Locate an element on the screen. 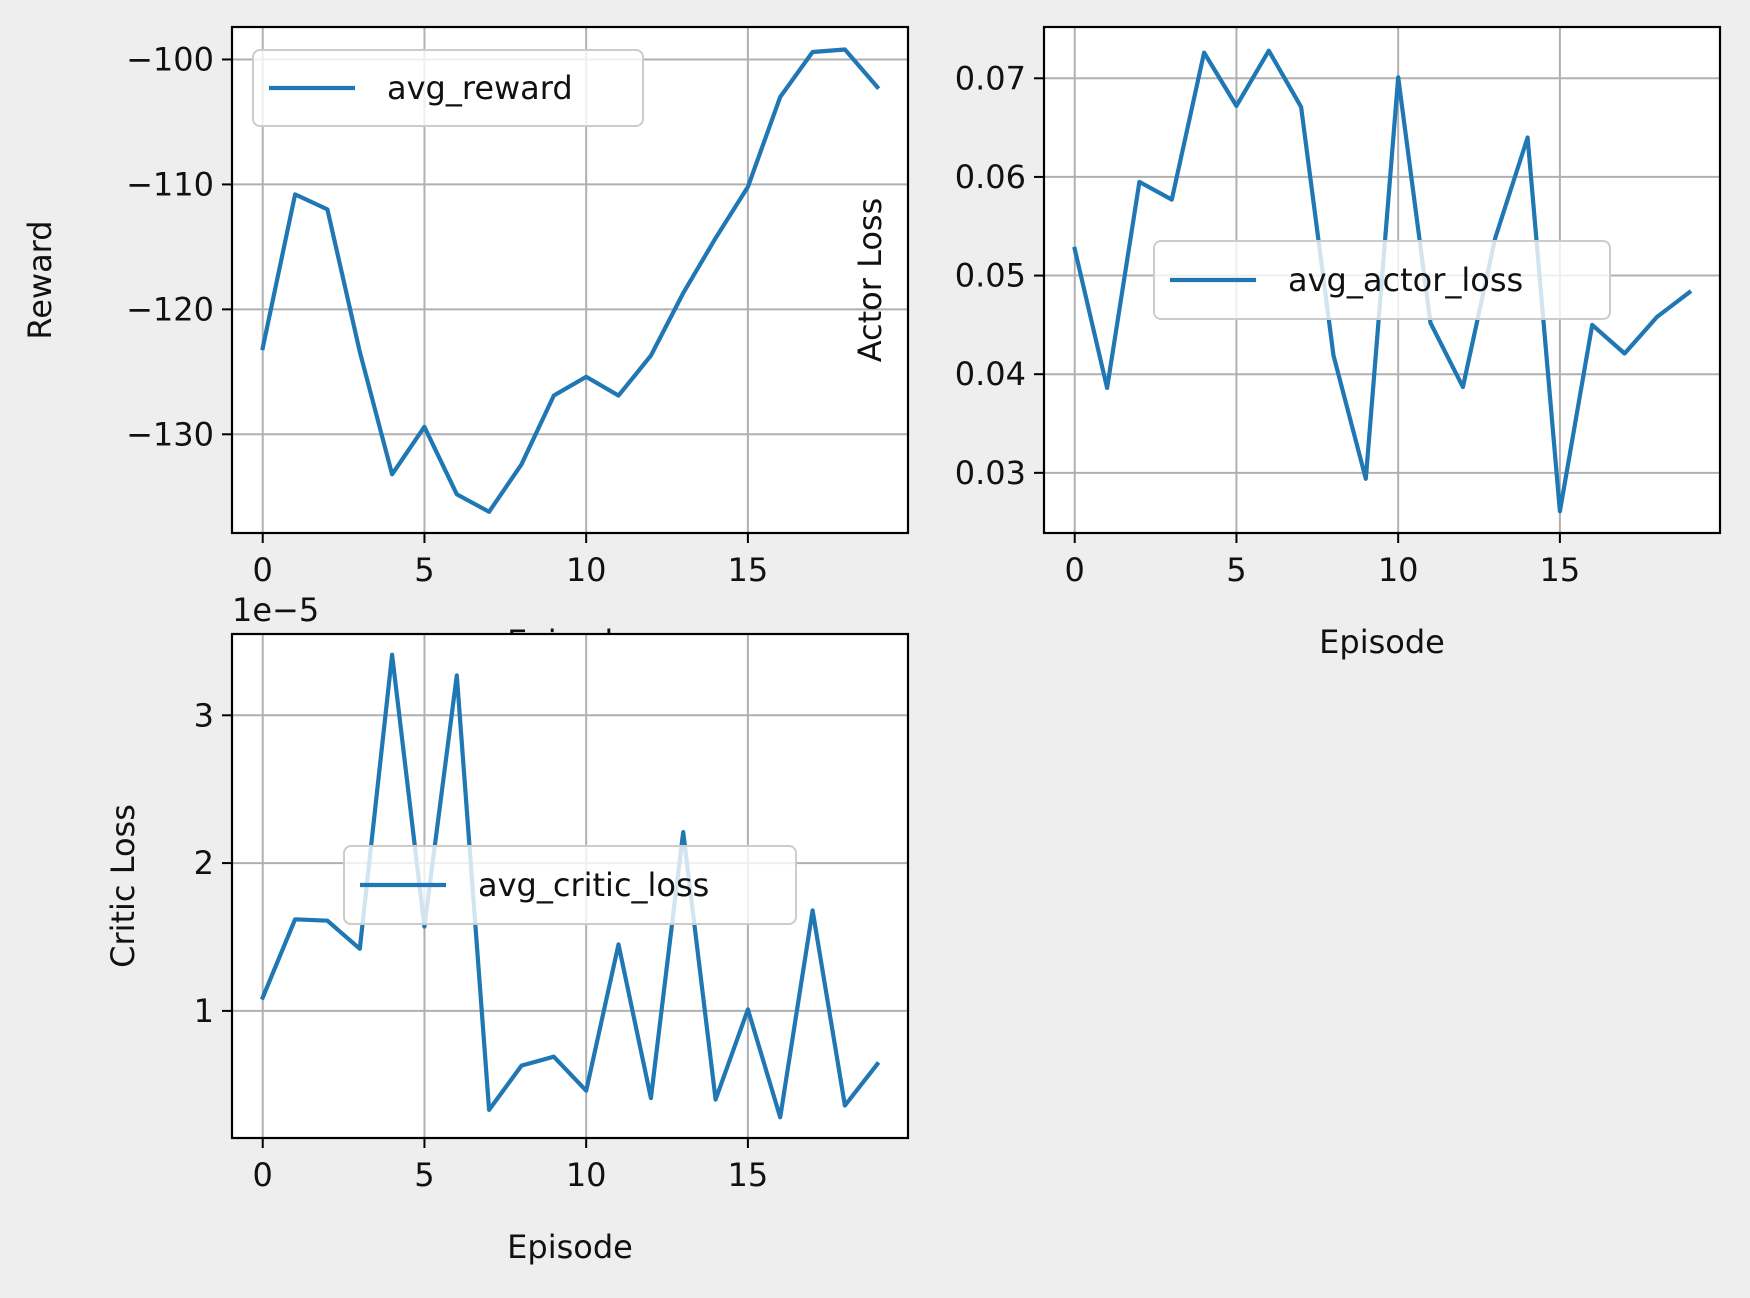  y-tick-label: 2 is located at coordinates (204, 863).